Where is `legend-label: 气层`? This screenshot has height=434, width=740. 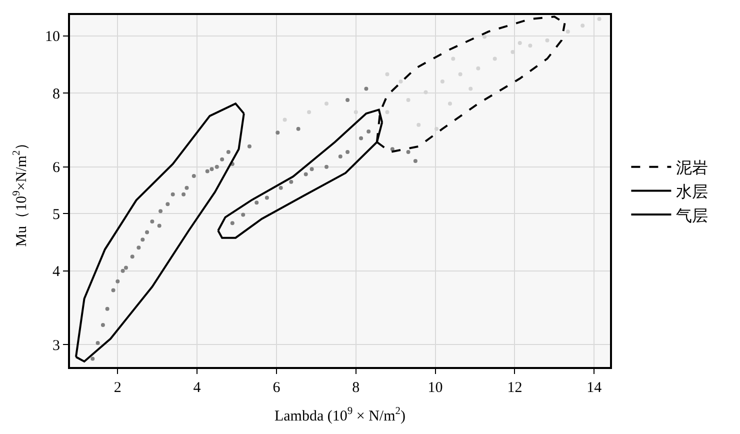 legend-label: 气层 is located at coordinates (692, 216).